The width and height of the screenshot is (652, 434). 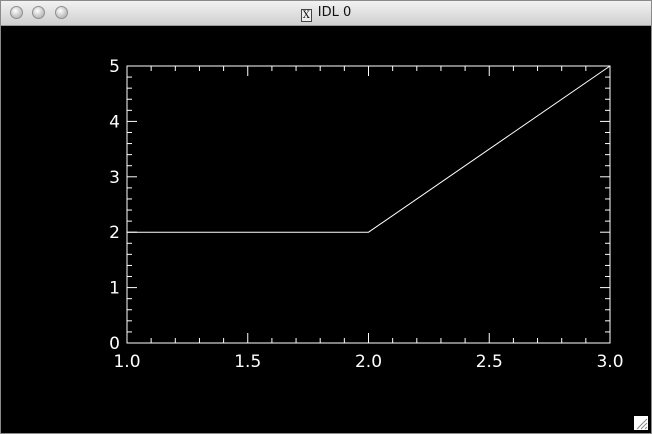 I want to click on zoom-window-button, so click(x=61, y=12).